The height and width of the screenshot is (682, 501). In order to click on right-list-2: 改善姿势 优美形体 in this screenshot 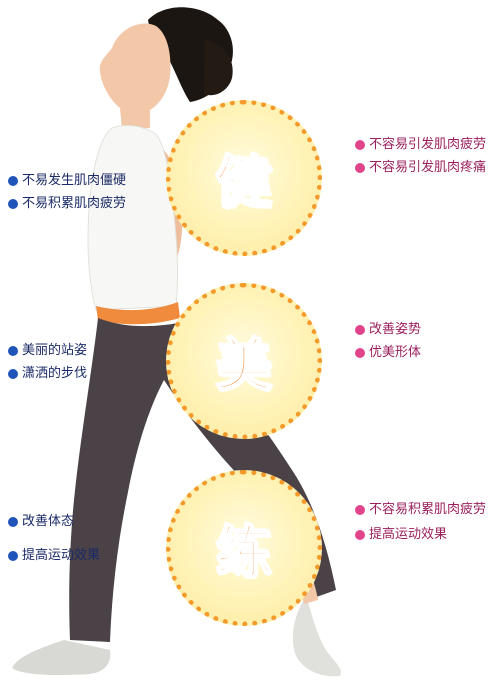, I will do `click(388, 345)`.